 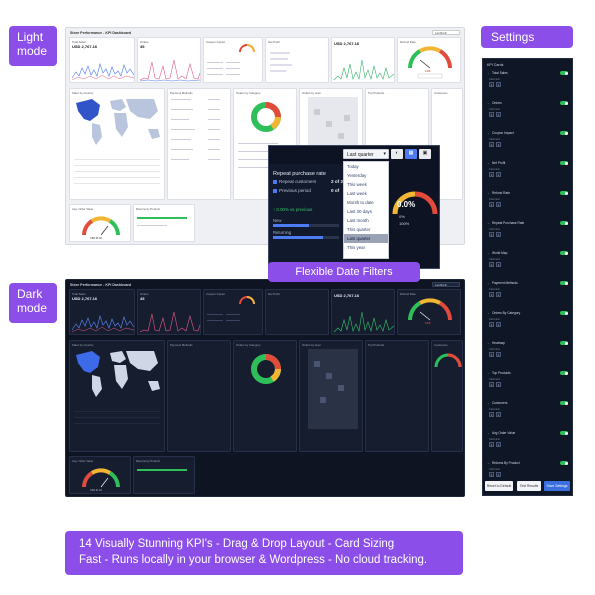 What do you see at coordinates (528, 442) in the screenshot?
I see `settings-item: ⌄ Avg Order Value Card size 1 1` at bounding box center [528, 442].